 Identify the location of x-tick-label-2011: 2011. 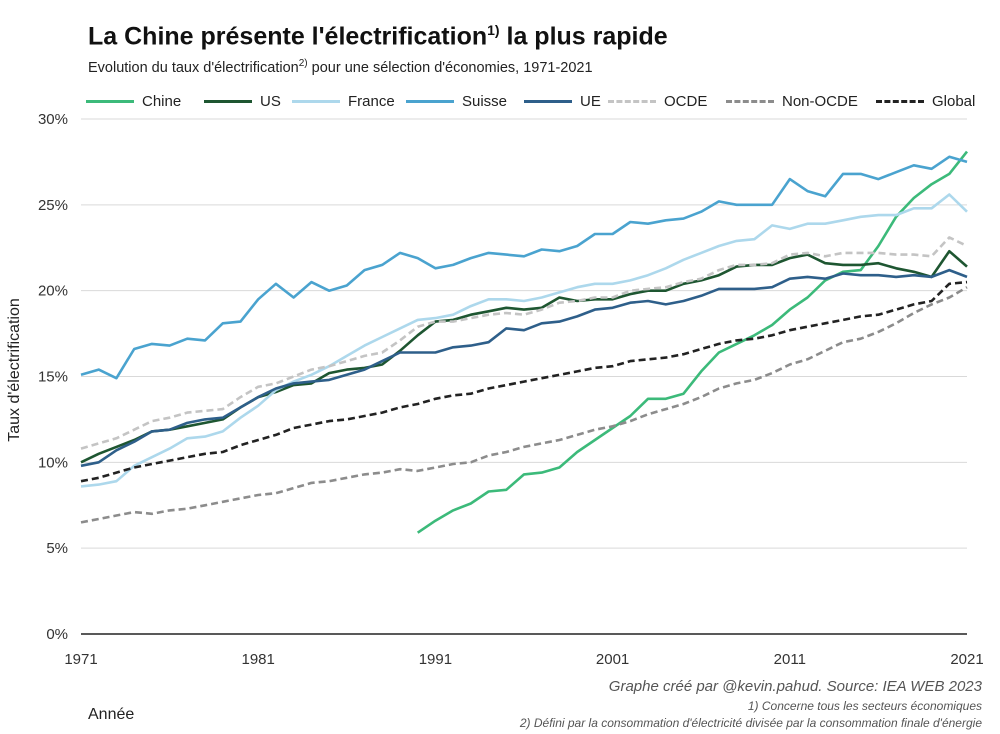
(790, 659).